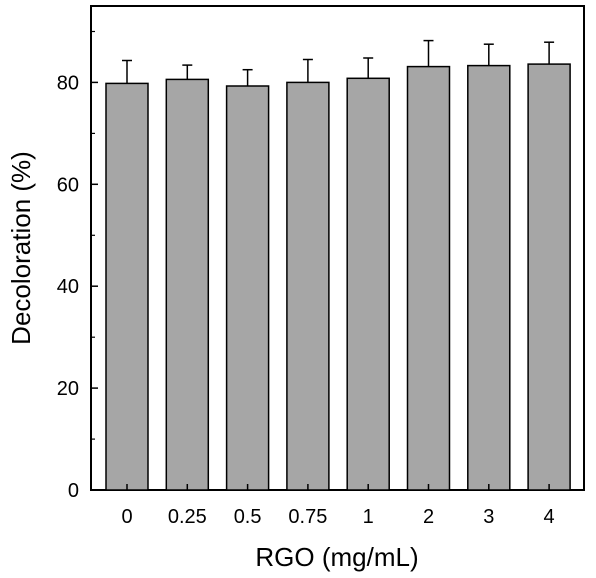  I want to click on x-axis: 0 0.25 0.5 0.75 1 2 3 4, so click(338, 506).